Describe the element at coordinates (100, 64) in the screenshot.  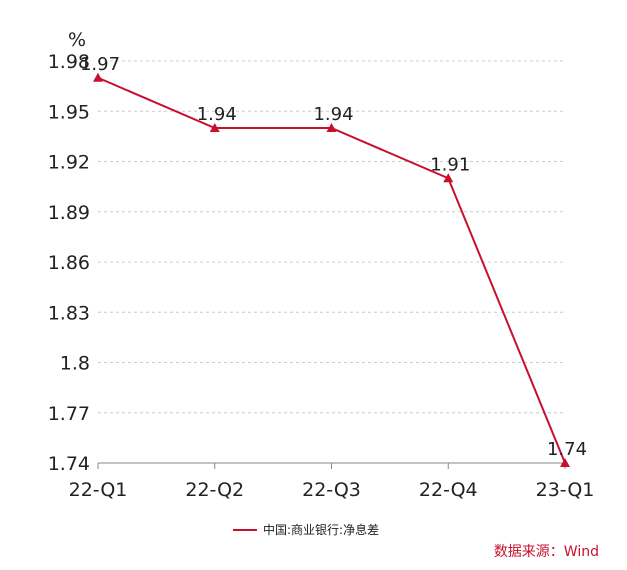
I see `data-label: 1.97` at that location.